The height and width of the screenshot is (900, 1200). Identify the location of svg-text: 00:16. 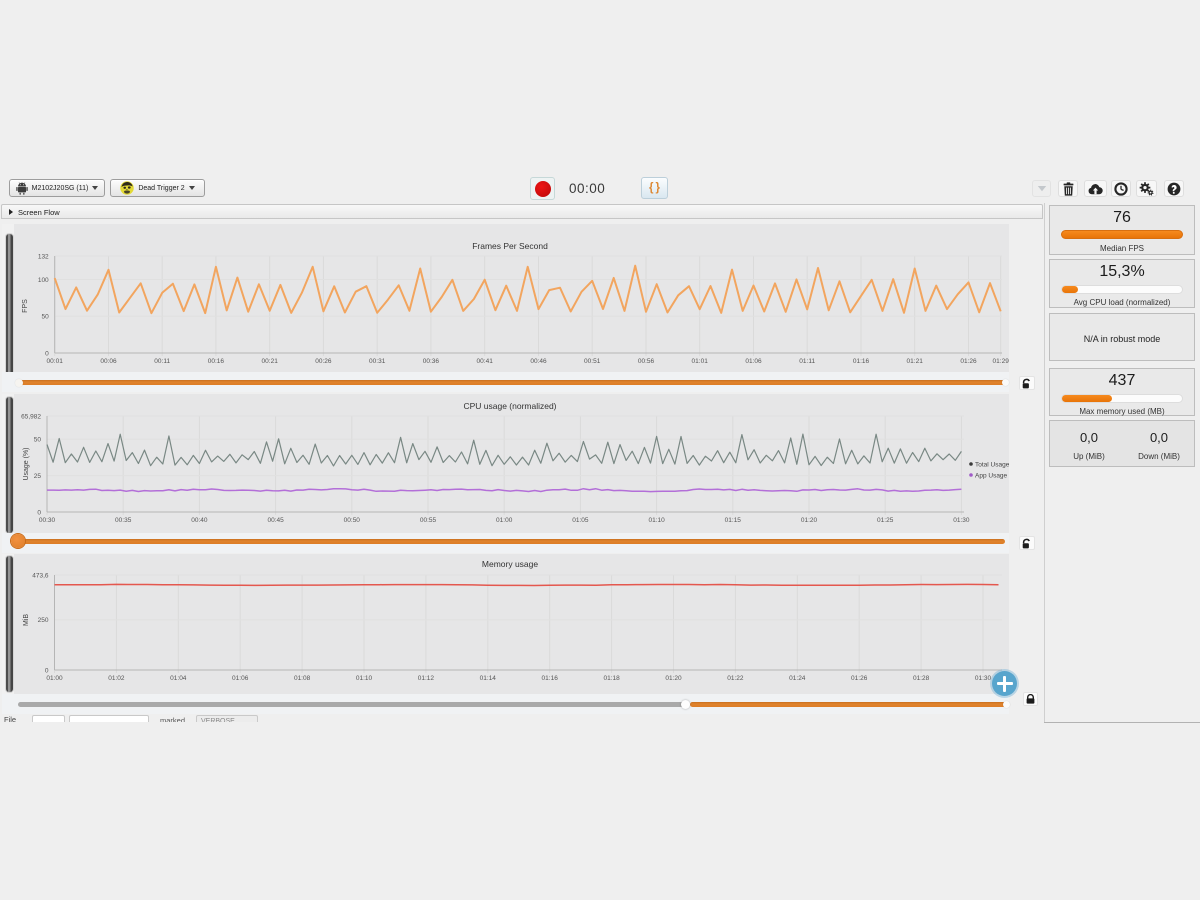
(216, 361).